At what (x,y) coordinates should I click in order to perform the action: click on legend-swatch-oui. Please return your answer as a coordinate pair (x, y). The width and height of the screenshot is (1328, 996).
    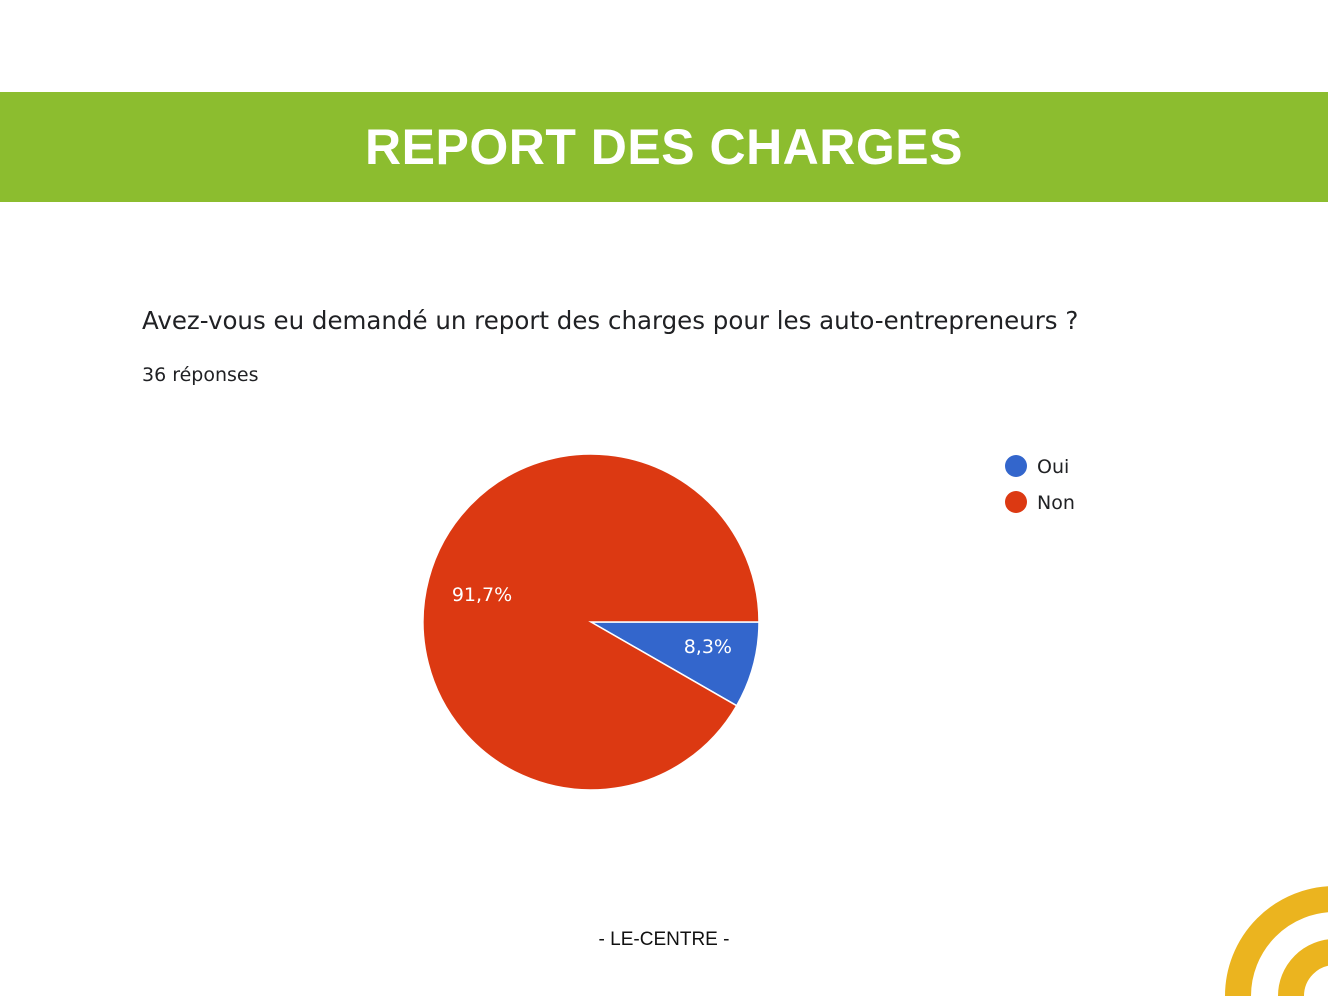
    Looking at the image, I should click on (1016, 466).